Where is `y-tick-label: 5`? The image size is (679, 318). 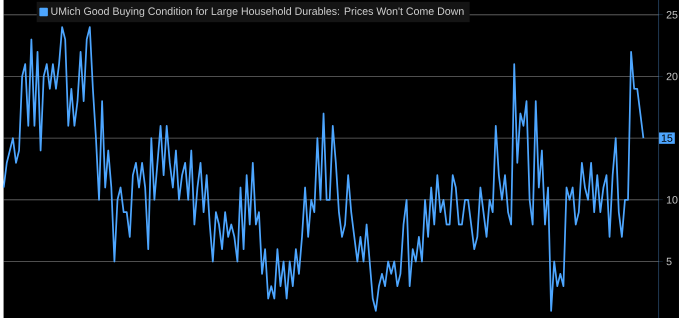
y-tick-label: 5 is located at coordinates (669, 262).